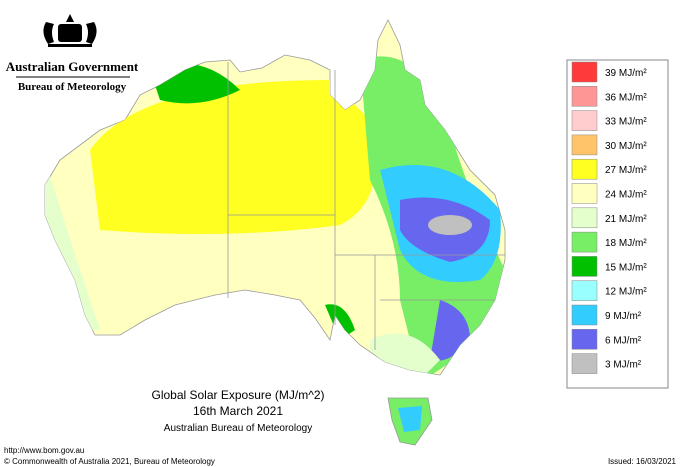 This screenshot has height=467, width=680. Describe the element at coordinates (626, 146) in the screenshot. I see `legend-label: 30 MJ/m²` at that location.